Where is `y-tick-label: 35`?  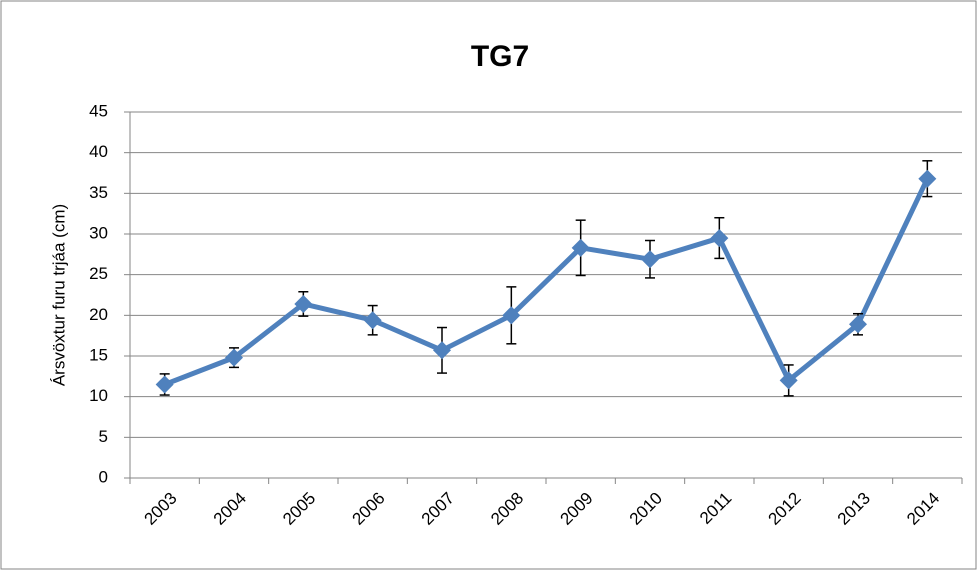 y-tick-label: 35 is located at coordinates (98, 192).